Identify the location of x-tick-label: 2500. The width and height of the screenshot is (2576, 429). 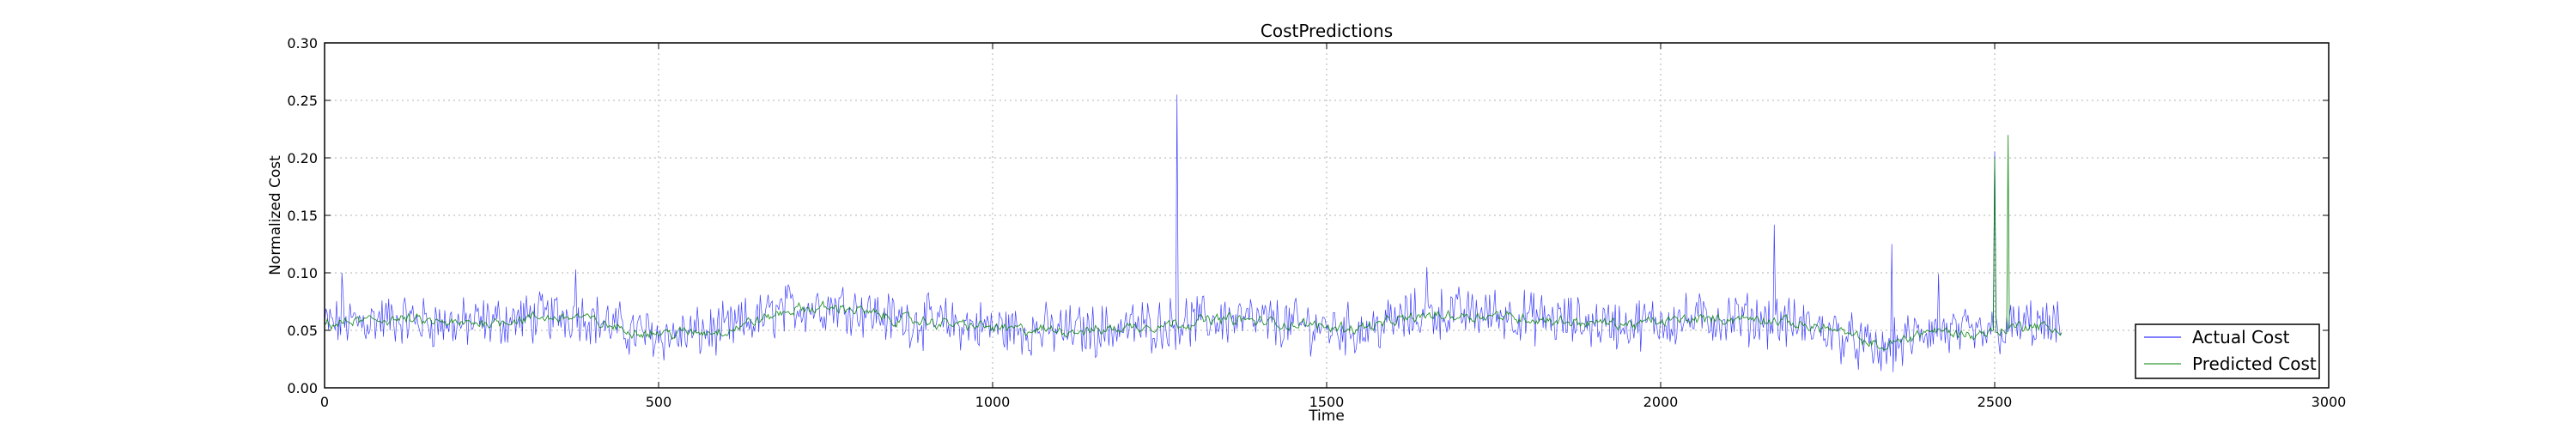
(1996, 402).